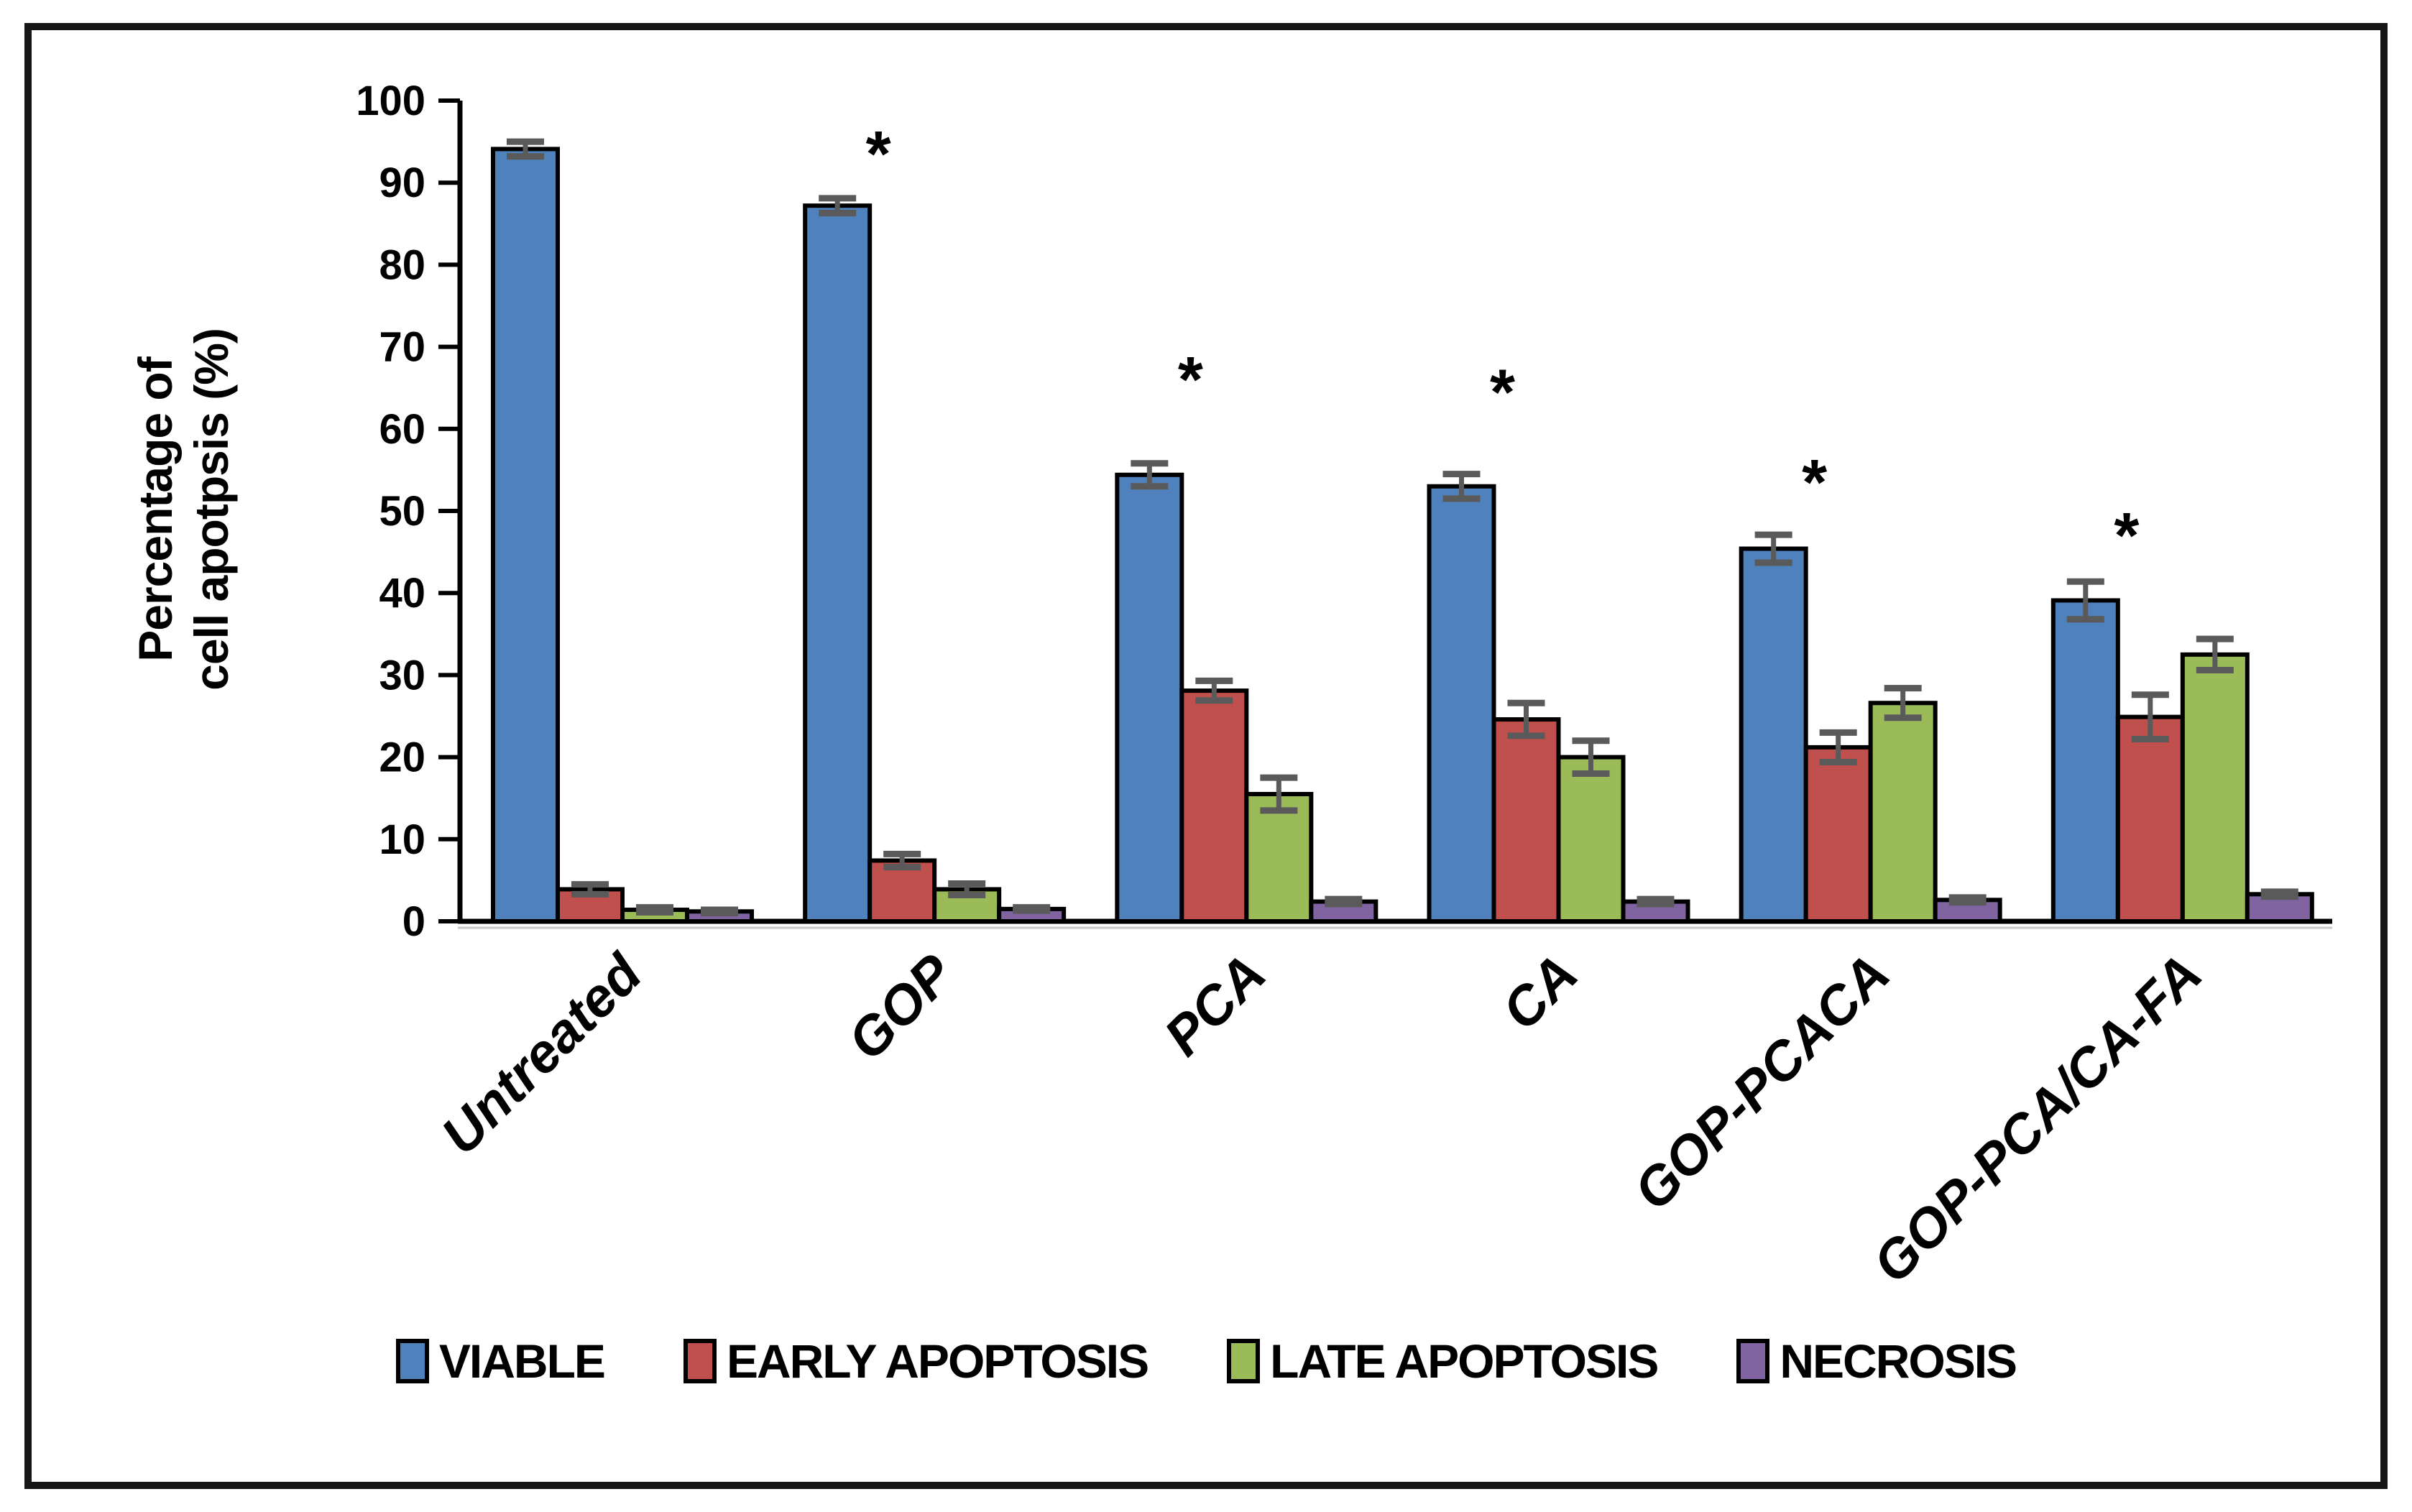 This screenshot has height=1512, width=2412. Describe the element at coordinates (2085, 761) in the screenshot. I see `bar-viable-gop-pca-ca-fa` at that location.